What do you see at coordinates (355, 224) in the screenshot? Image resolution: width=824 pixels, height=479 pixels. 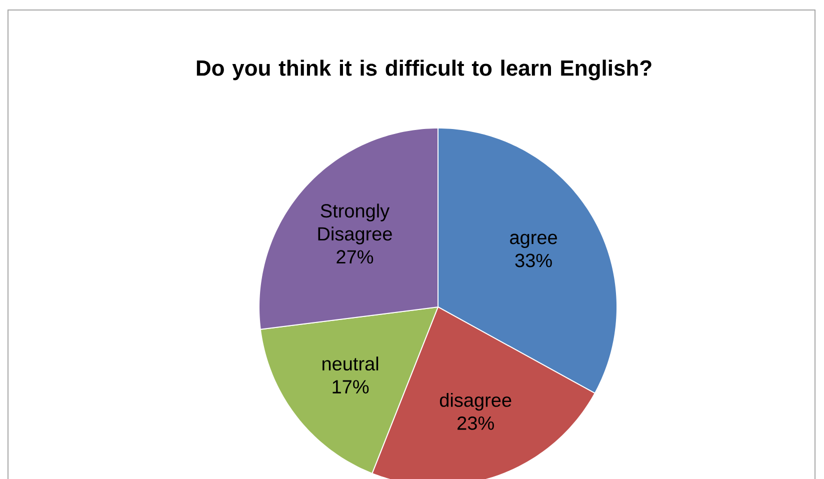 I see `slice-label: Strongly Disagree` at bounding box center [355, 224].